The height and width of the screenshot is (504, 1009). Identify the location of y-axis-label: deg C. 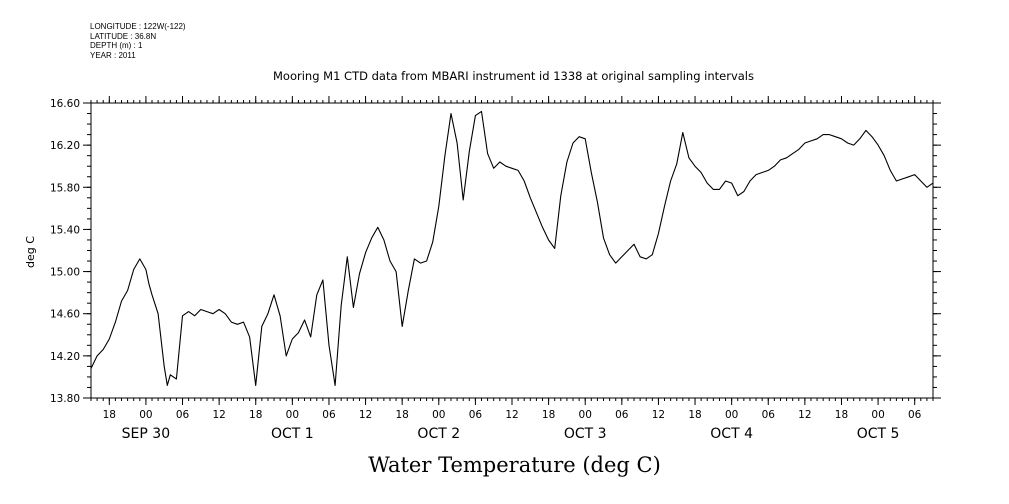
(30, 252).